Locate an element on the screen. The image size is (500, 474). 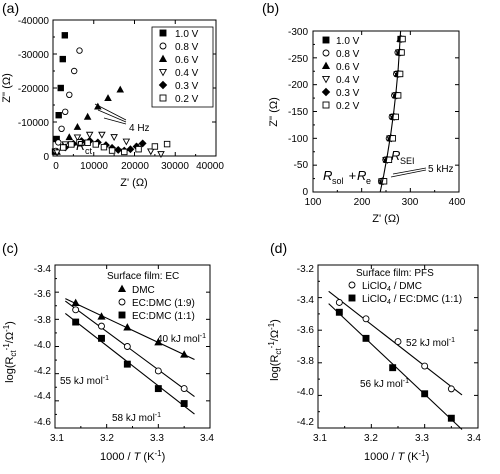
ann-58-text: 58 kJ mol is located at coordinates (133, 418).